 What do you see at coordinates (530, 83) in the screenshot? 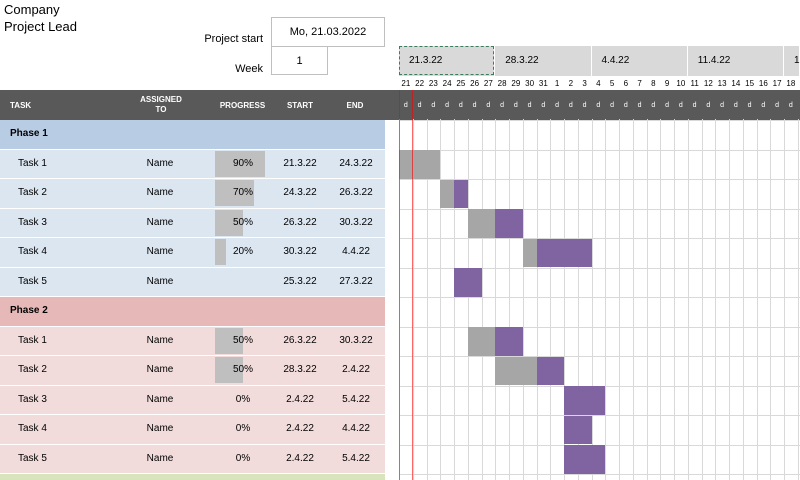
I see `day-number: 30` at bounding box center [530, 83].